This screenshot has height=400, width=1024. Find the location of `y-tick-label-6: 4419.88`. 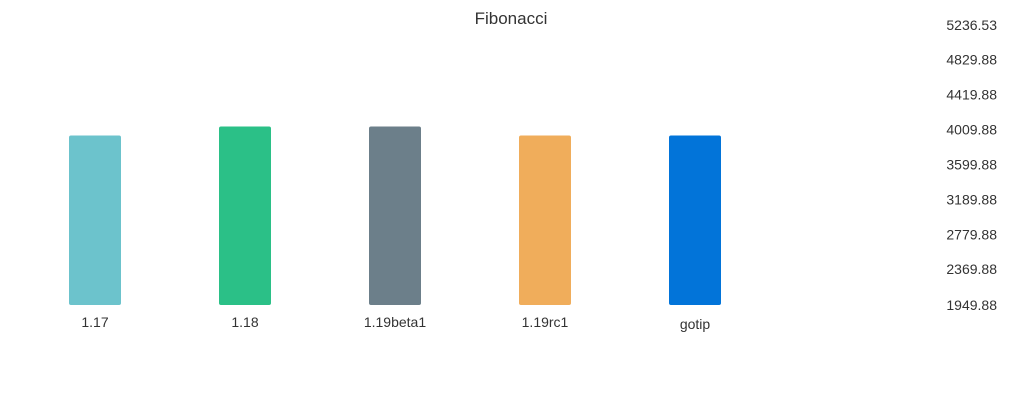

y-tick-label-6: 4419.88 is located at coordinates (971, 95).